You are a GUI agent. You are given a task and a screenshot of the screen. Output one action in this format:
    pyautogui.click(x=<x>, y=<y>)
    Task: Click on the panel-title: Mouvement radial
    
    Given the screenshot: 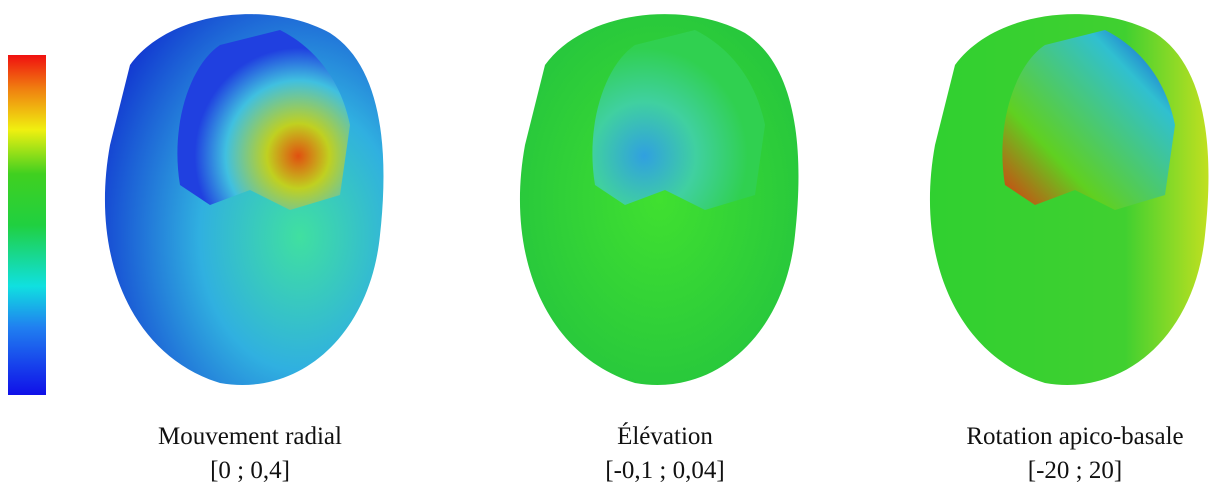 What is the action you would take?
    pyautogui.click(x=250, y=436)
    